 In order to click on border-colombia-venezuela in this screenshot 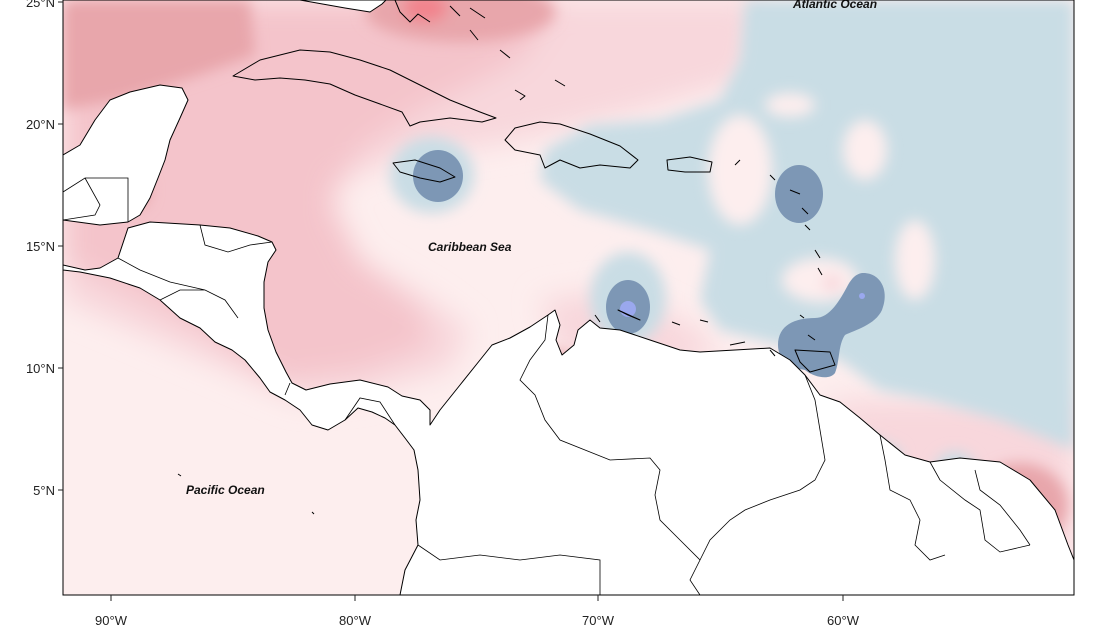, I will do `click(610, 454)`.